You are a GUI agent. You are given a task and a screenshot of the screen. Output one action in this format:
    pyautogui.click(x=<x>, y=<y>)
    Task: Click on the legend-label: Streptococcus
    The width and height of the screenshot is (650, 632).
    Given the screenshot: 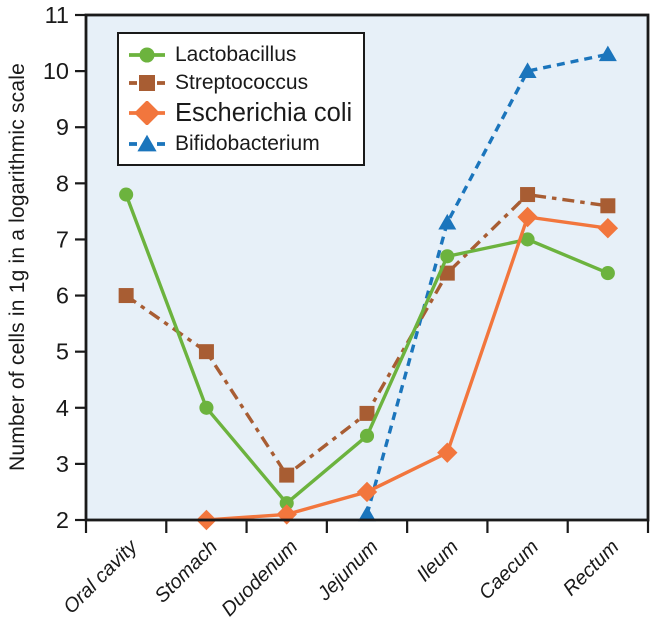 What is the action you would take?
    pyautogui.click(x=242, y=82)
    